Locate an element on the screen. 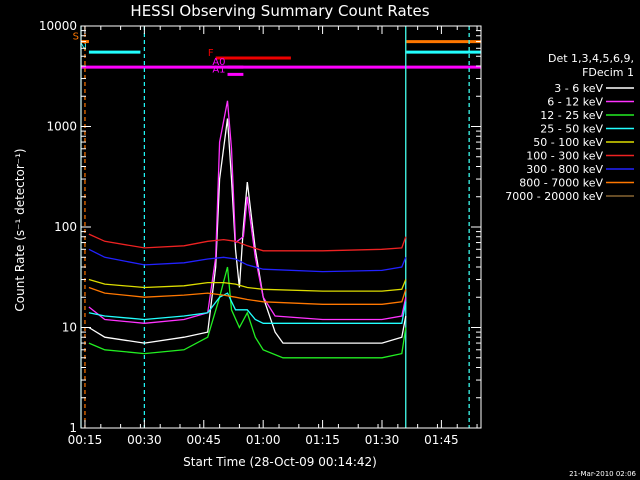 This screenshot has width=640, height=480. flag-label: N is located at coordinates (82, 47).